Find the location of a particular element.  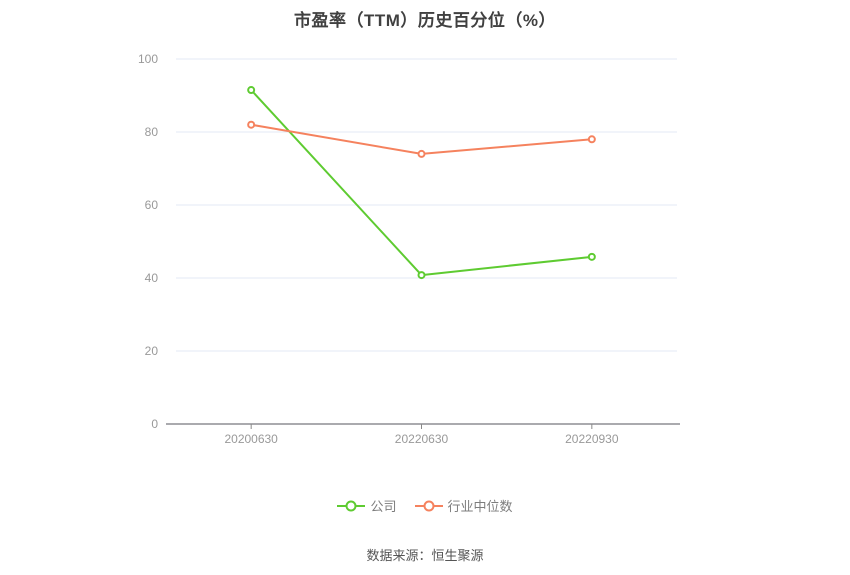

y-tick-label: 0 is located at coordinates (154, 424).